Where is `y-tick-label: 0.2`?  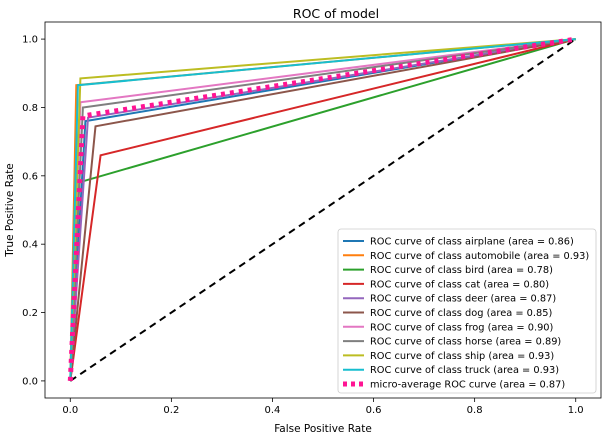
y-tick-label: 0.2 is located at coordinates (30, 313).